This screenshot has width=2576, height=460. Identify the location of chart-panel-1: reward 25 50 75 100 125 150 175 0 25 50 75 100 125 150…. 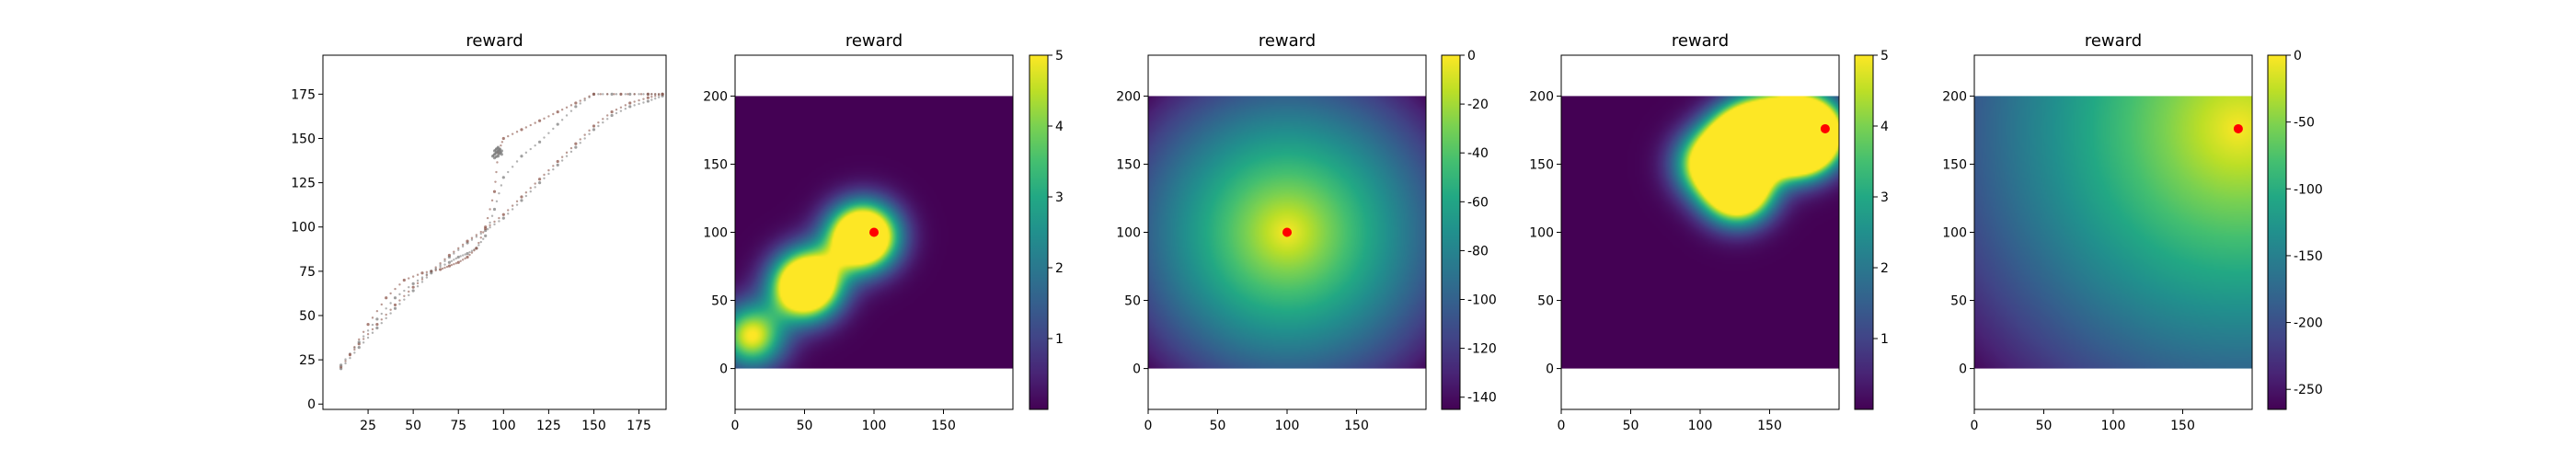
(479, 232).